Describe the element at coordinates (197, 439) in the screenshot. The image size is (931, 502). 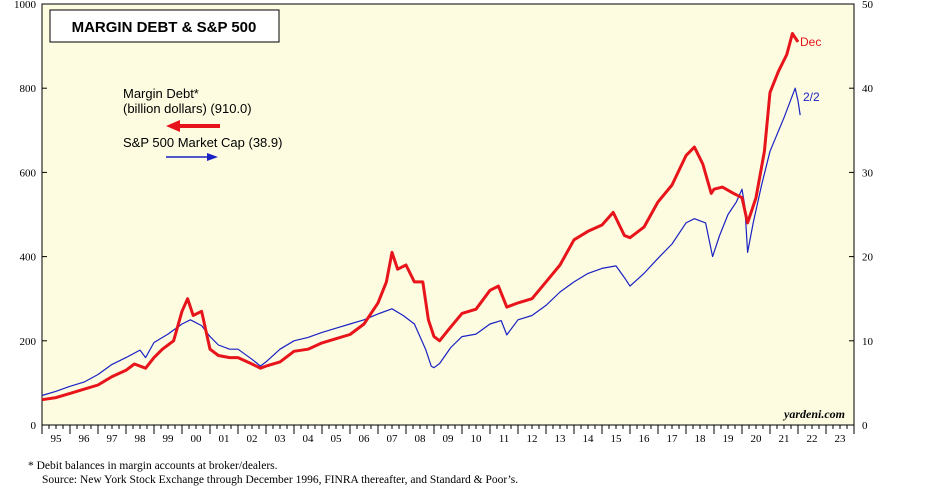
I see `x-tick-label: 00` at that location.